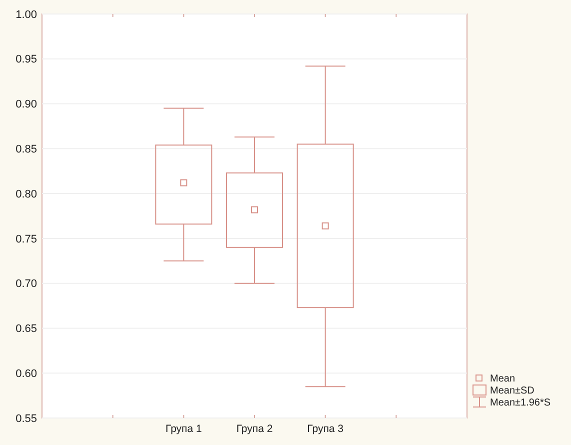  Describe the element at coordinates (26, 284) in the screenshot. I see `y-tick-label: 0.70` at that location.